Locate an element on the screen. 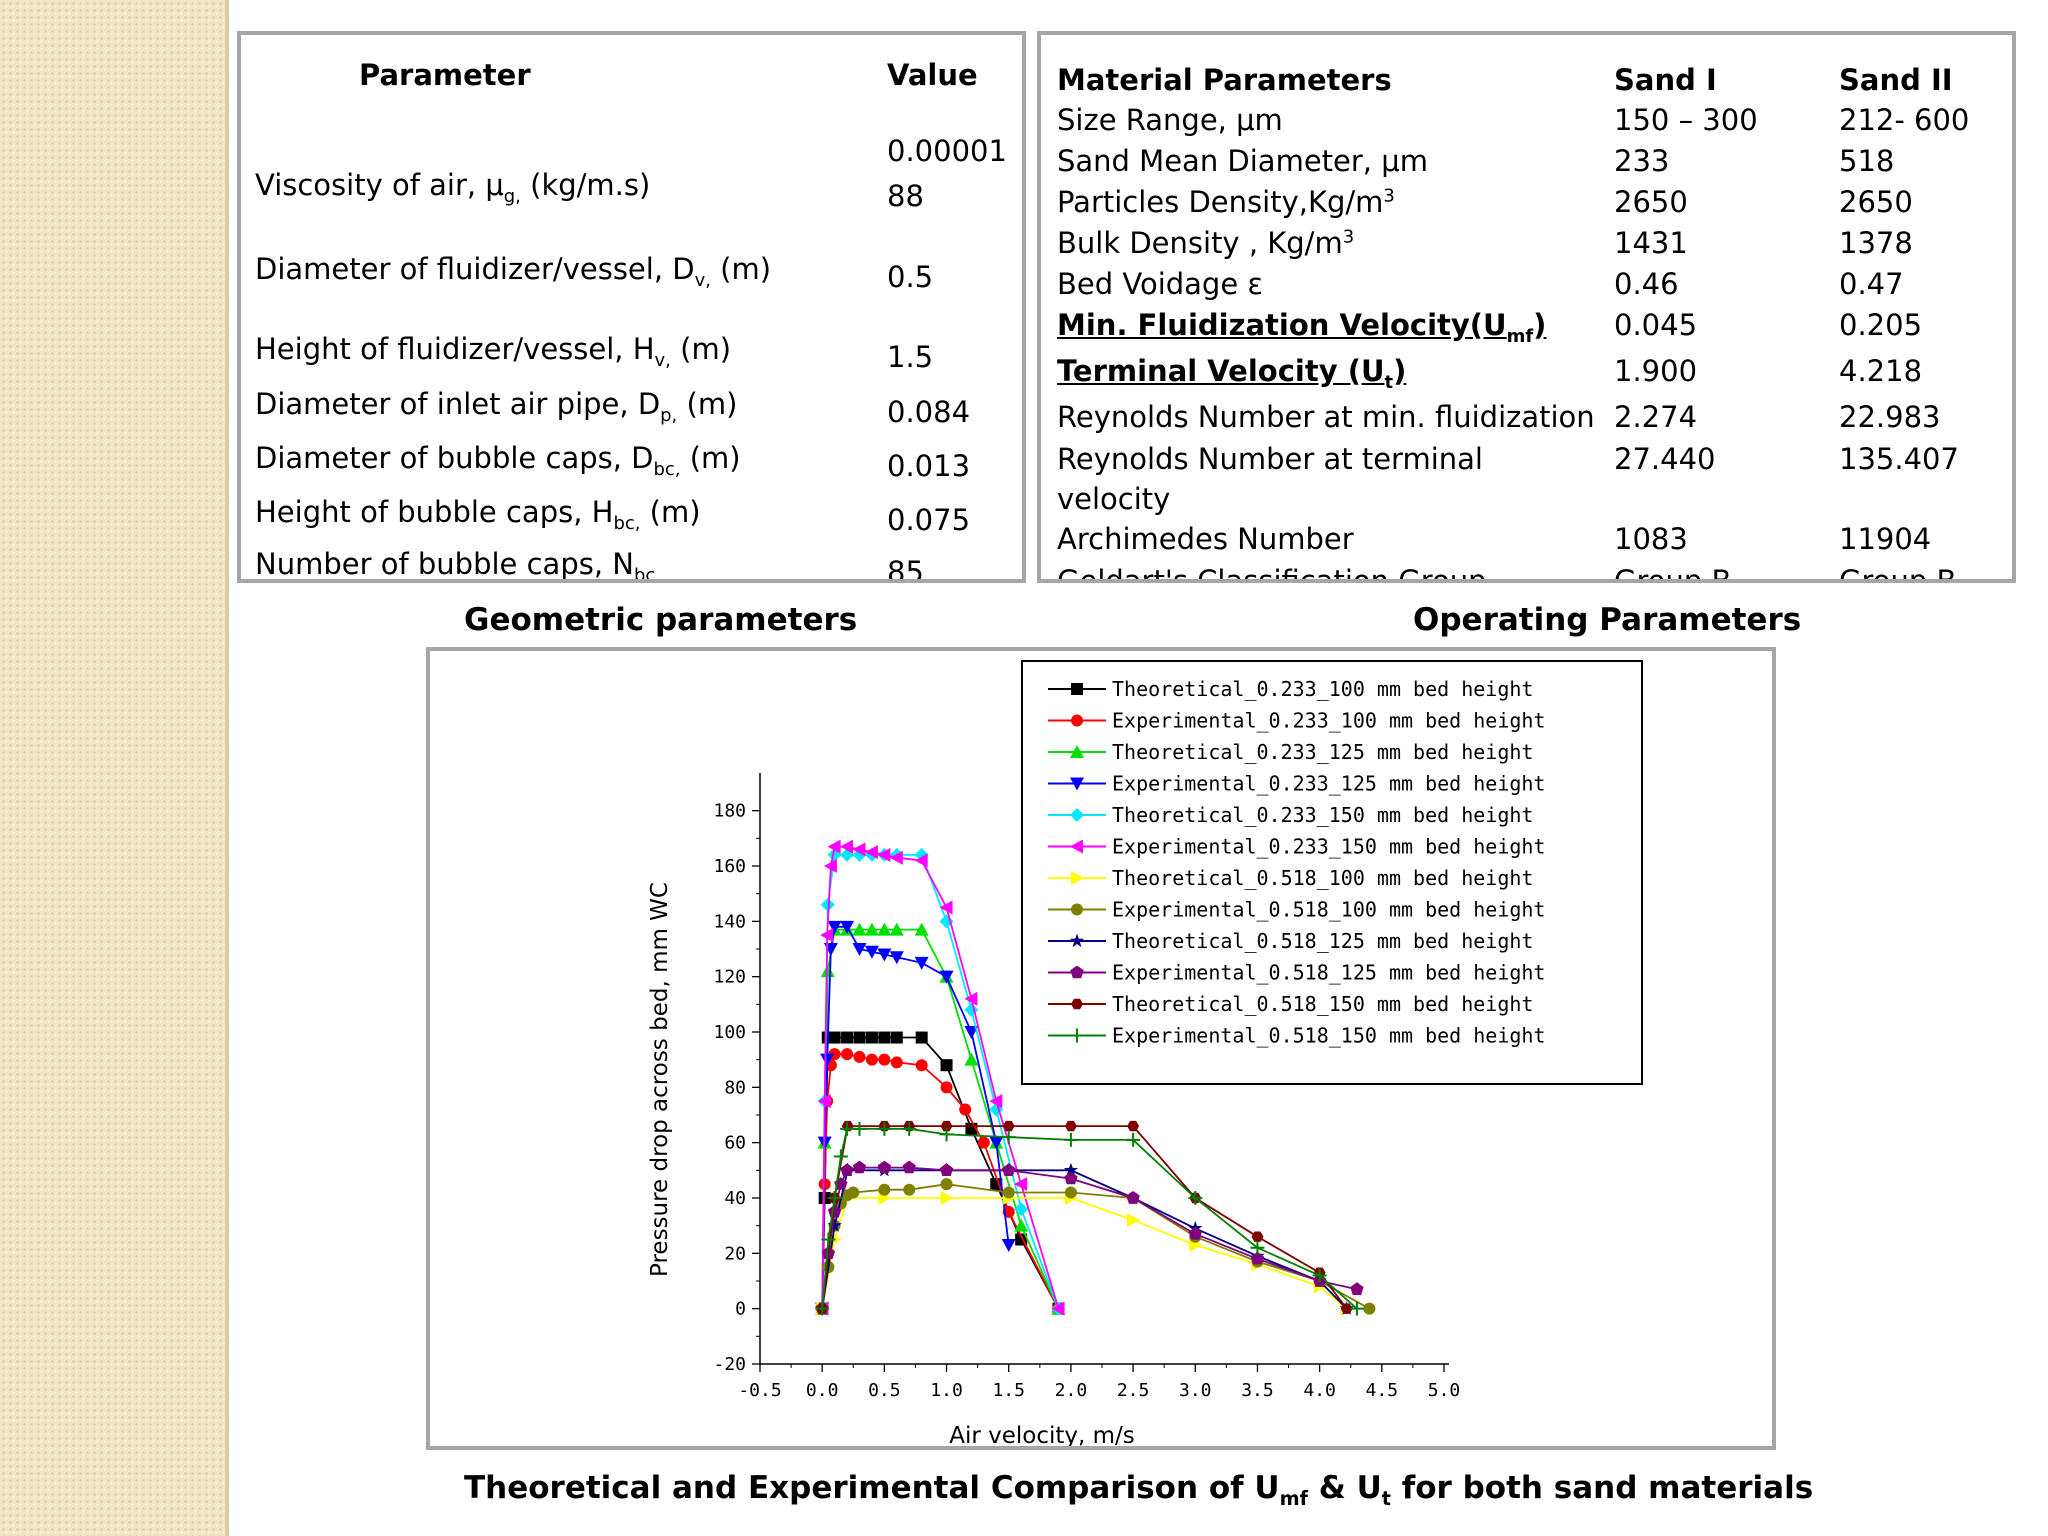  mat-row-subscript: t is located at coordinates (1389, 382).